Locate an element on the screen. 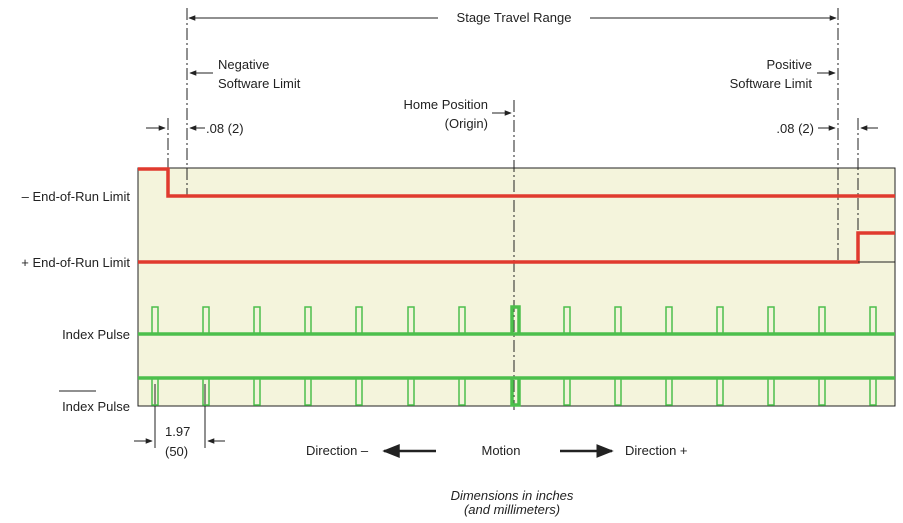 This screenshot has width=903, height=523. index-pulse-bar-home-mark is located at coordinates (515, 392).